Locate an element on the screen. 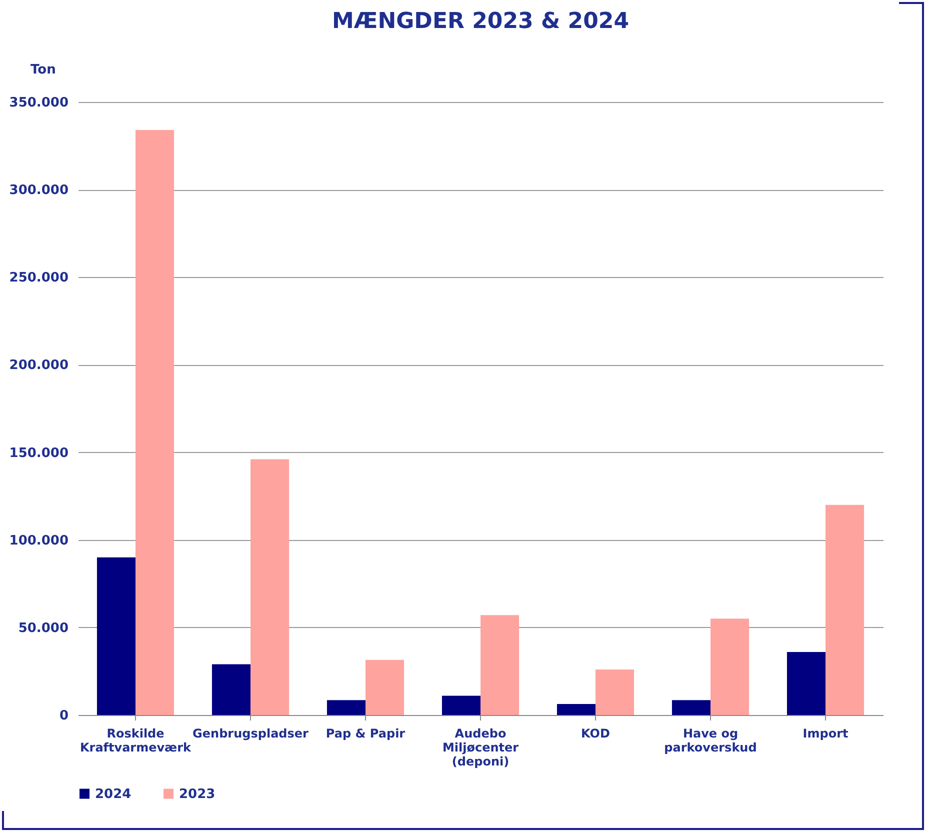 The image size is (930, 836). y-tick-label: 0 is located at coordinates (63, 716).